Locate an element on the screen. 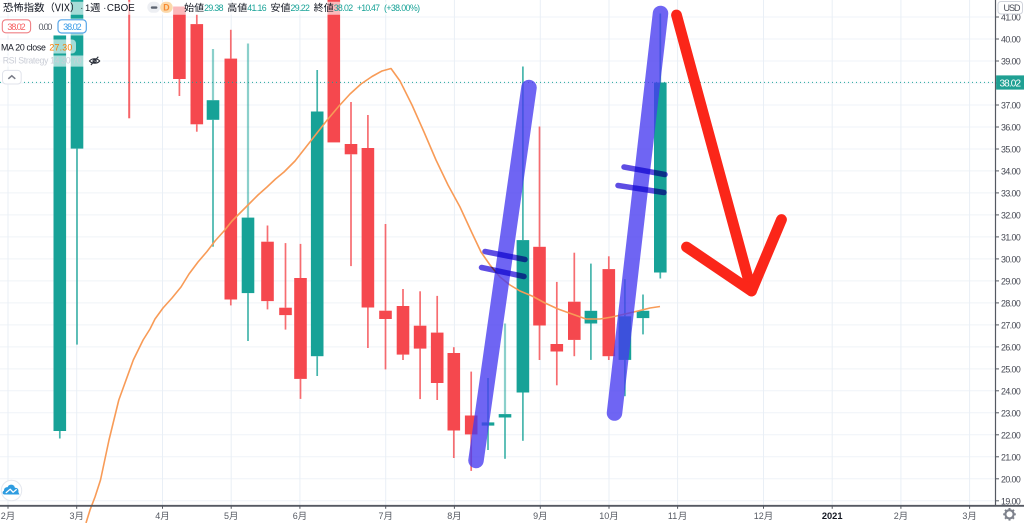 The height and width of the screenshot is (523, 1024). svg-text: 12 is located at coordinates (759, 516).